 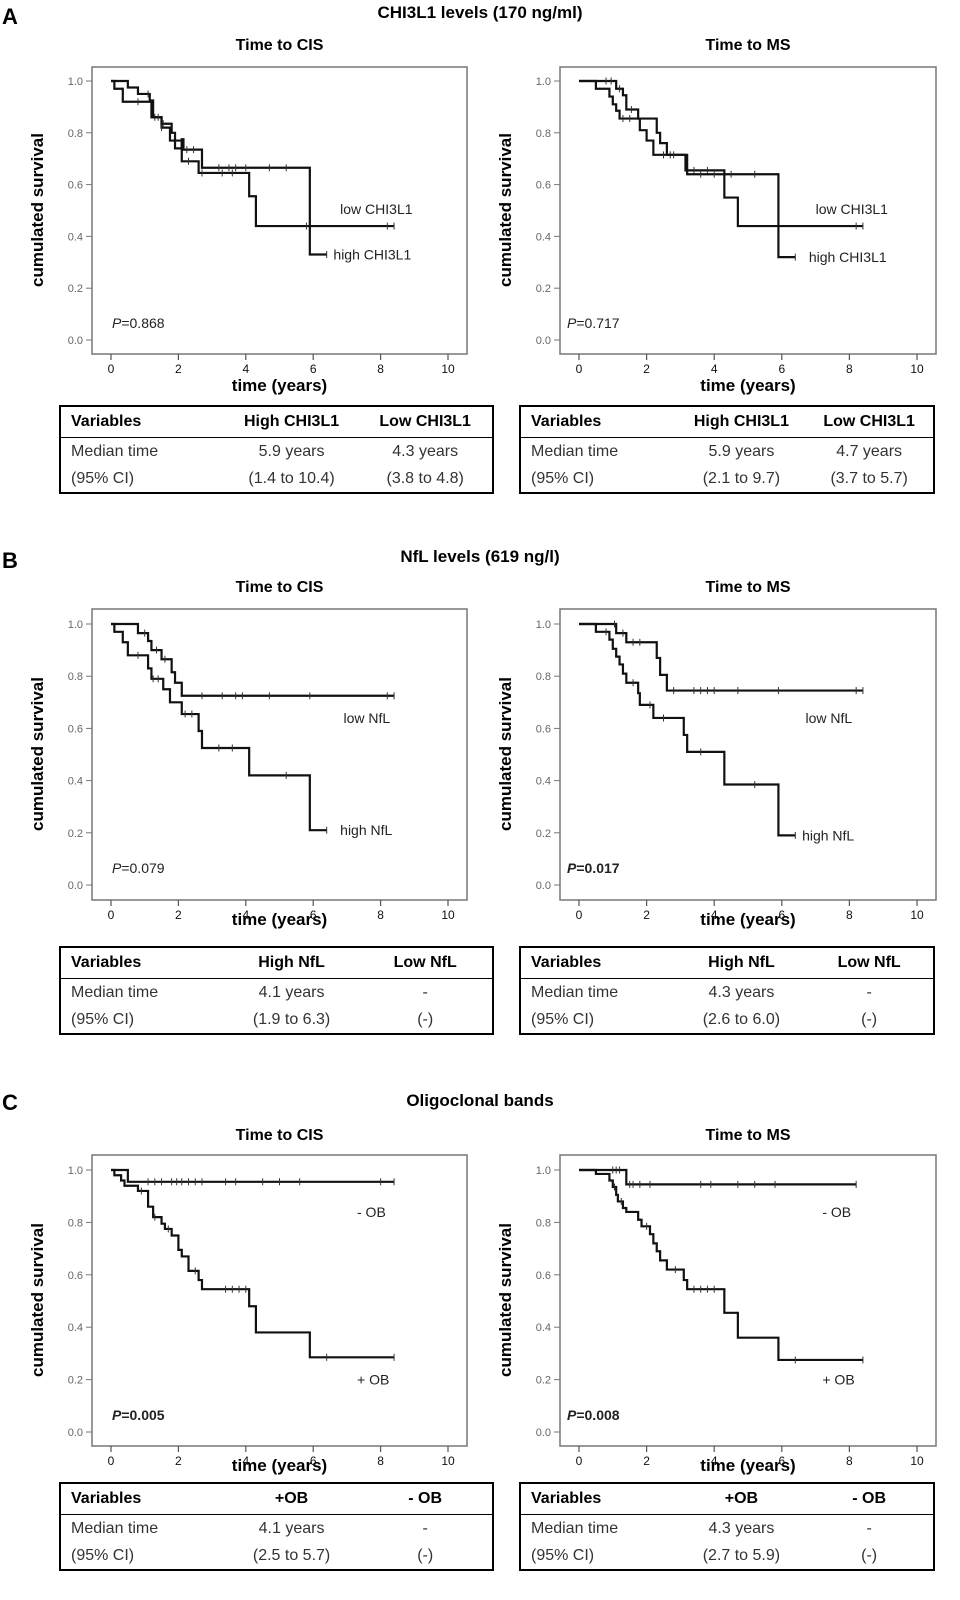 I want to click on table-row: (95% CI) (2.1 to 9.7) (3.7 to 5.7), so click(x=727, y=478).